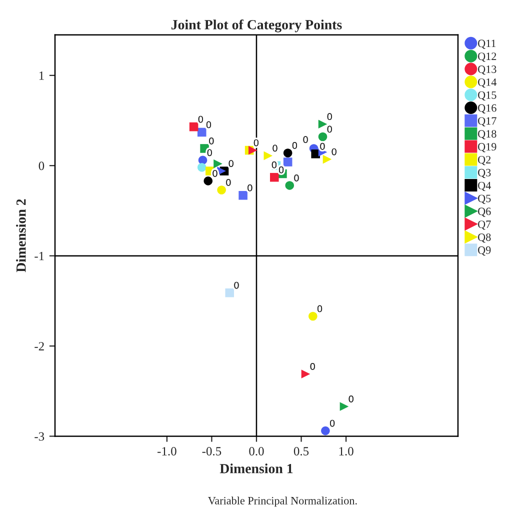  I want to click on x-tick-label: 1.0, so click(346, 451).